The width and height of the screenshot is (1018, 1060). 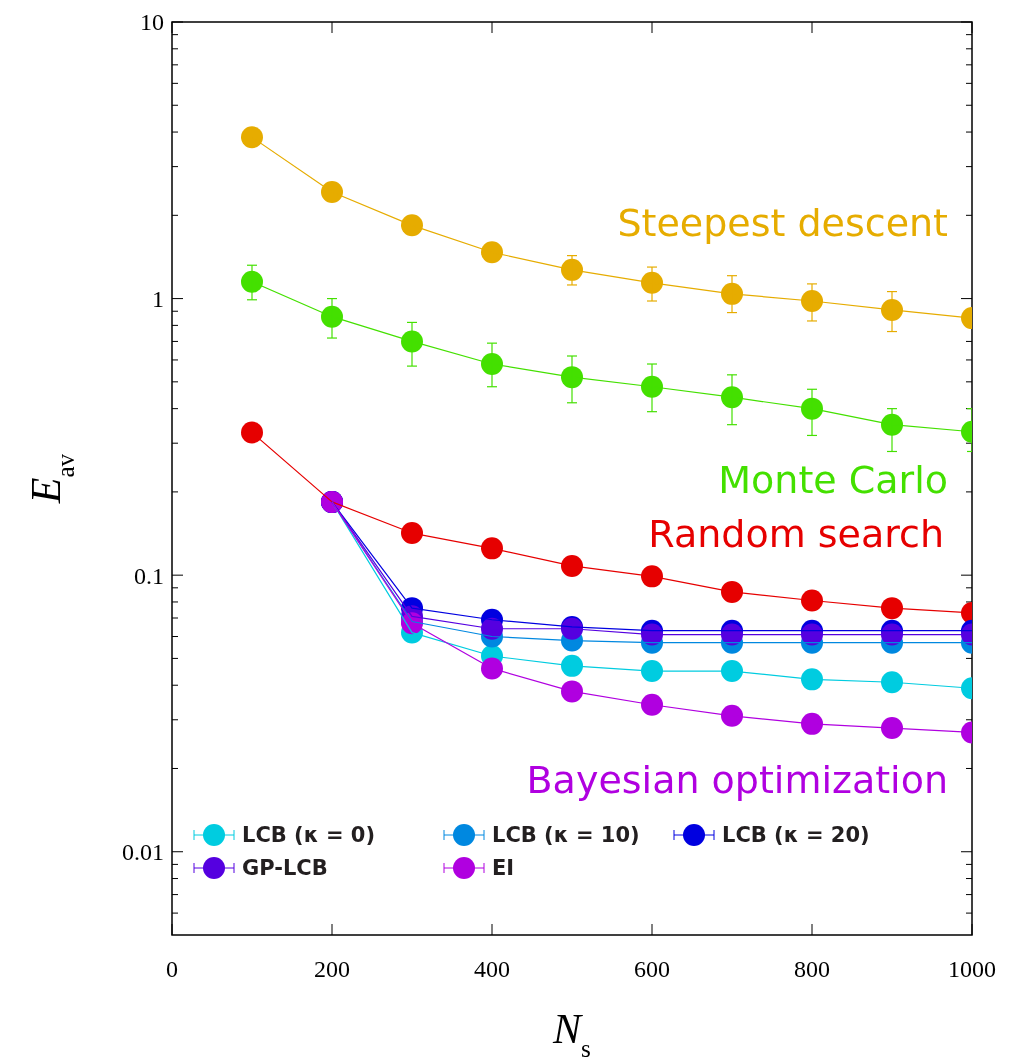 I want to click on y-tick-label: 0.01, so click(x=143, y=852).